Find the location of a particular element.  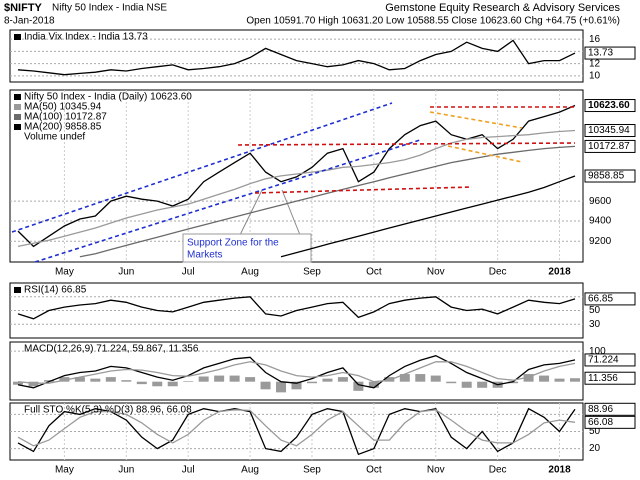

value-tag-label: 10623.60 is located at coordinates (609, 105).